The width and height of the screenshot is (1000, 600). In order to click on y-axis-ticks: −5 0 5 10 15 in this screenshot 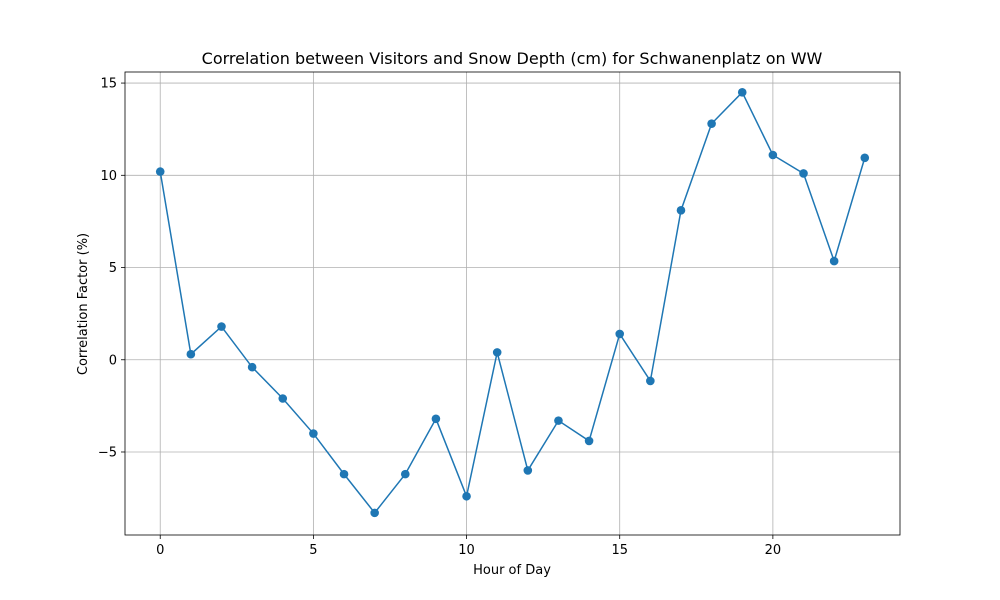, I will do `click(111, 268)`.